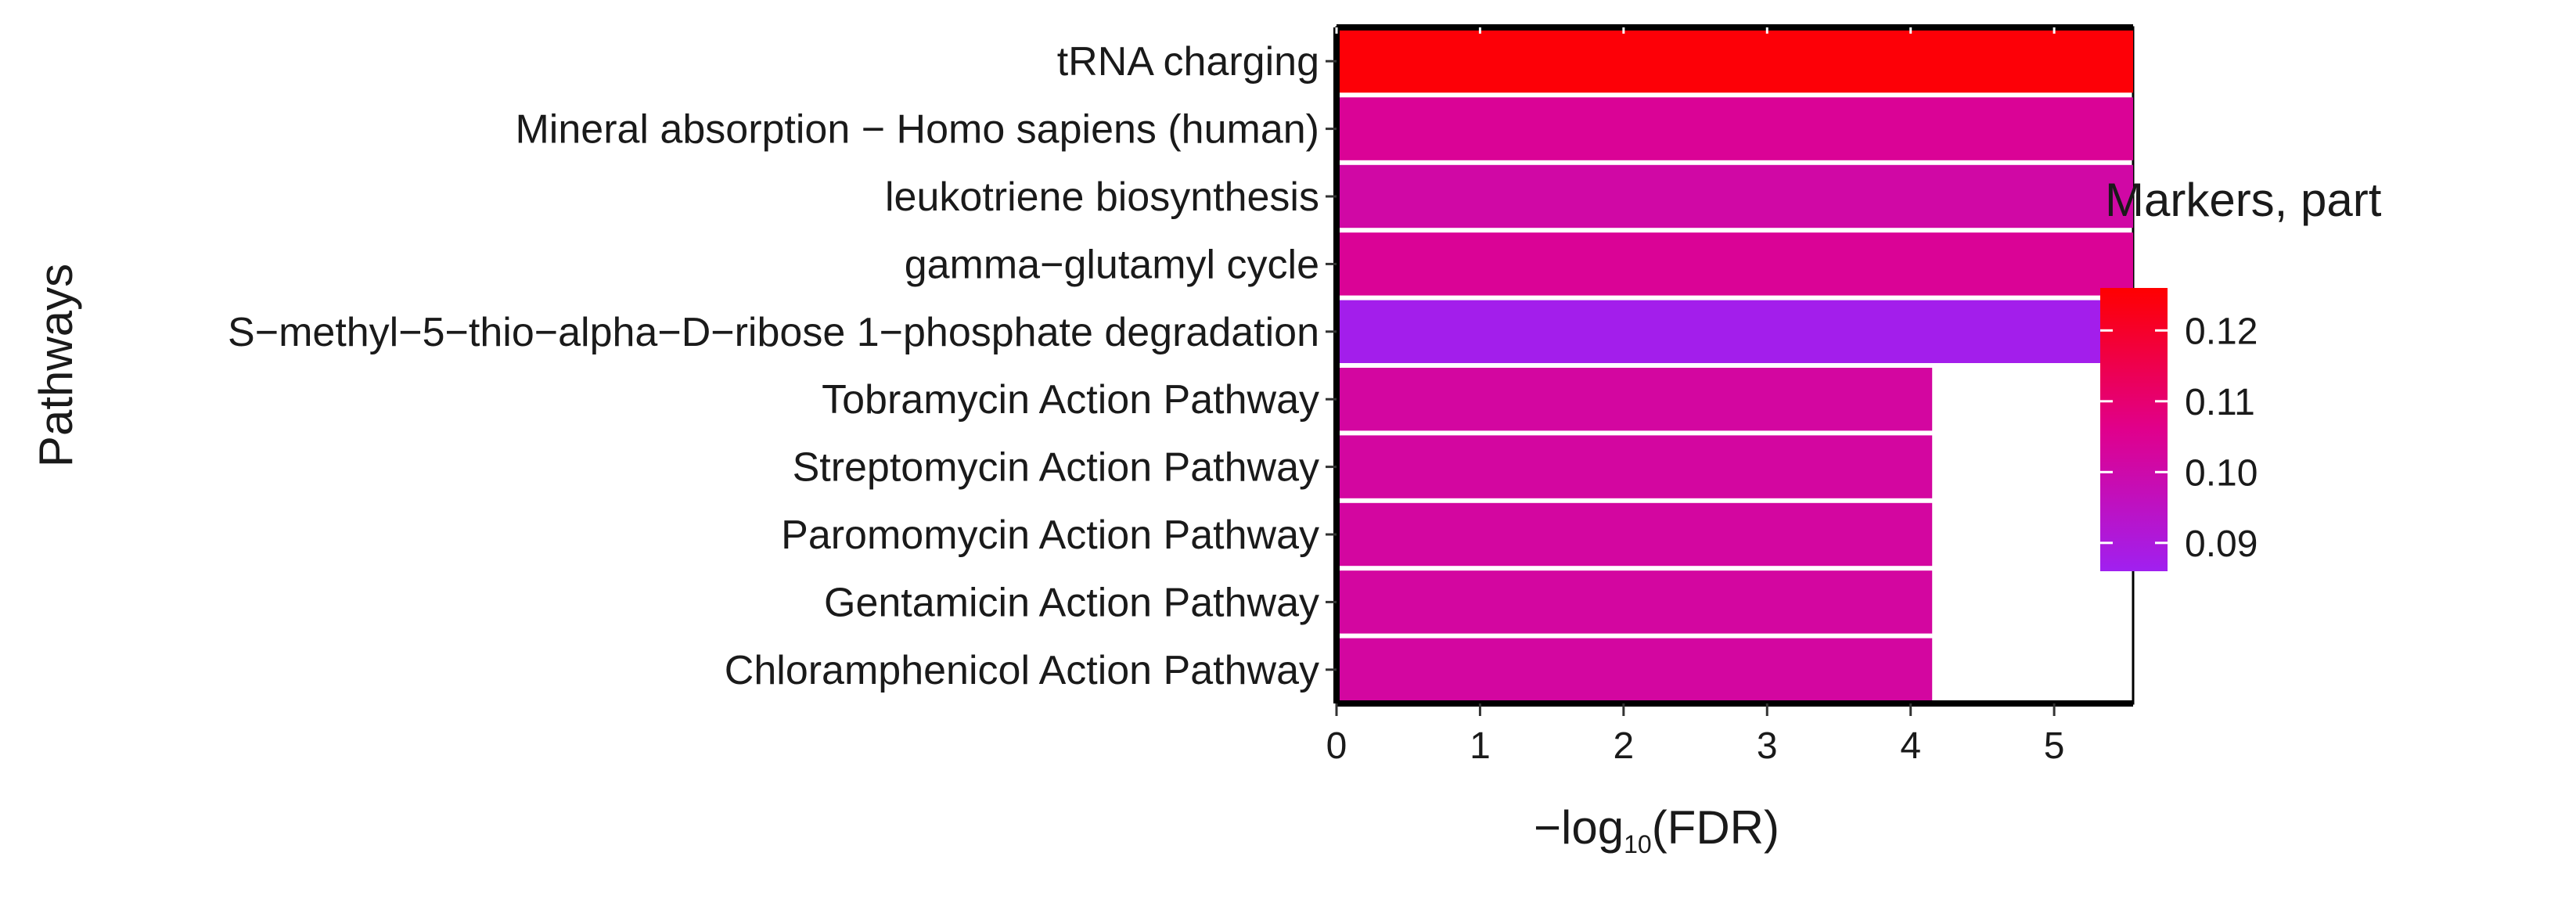  Describe the element at coordinates (1056, 468) in the screenshot. I see `category-label: Streptomycin Action Pathway` at that location.